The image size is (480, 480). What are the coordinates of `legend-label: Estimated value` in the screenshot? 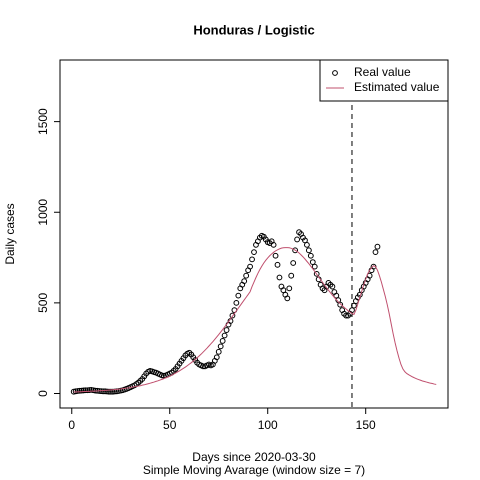 It's located at (397, 87).